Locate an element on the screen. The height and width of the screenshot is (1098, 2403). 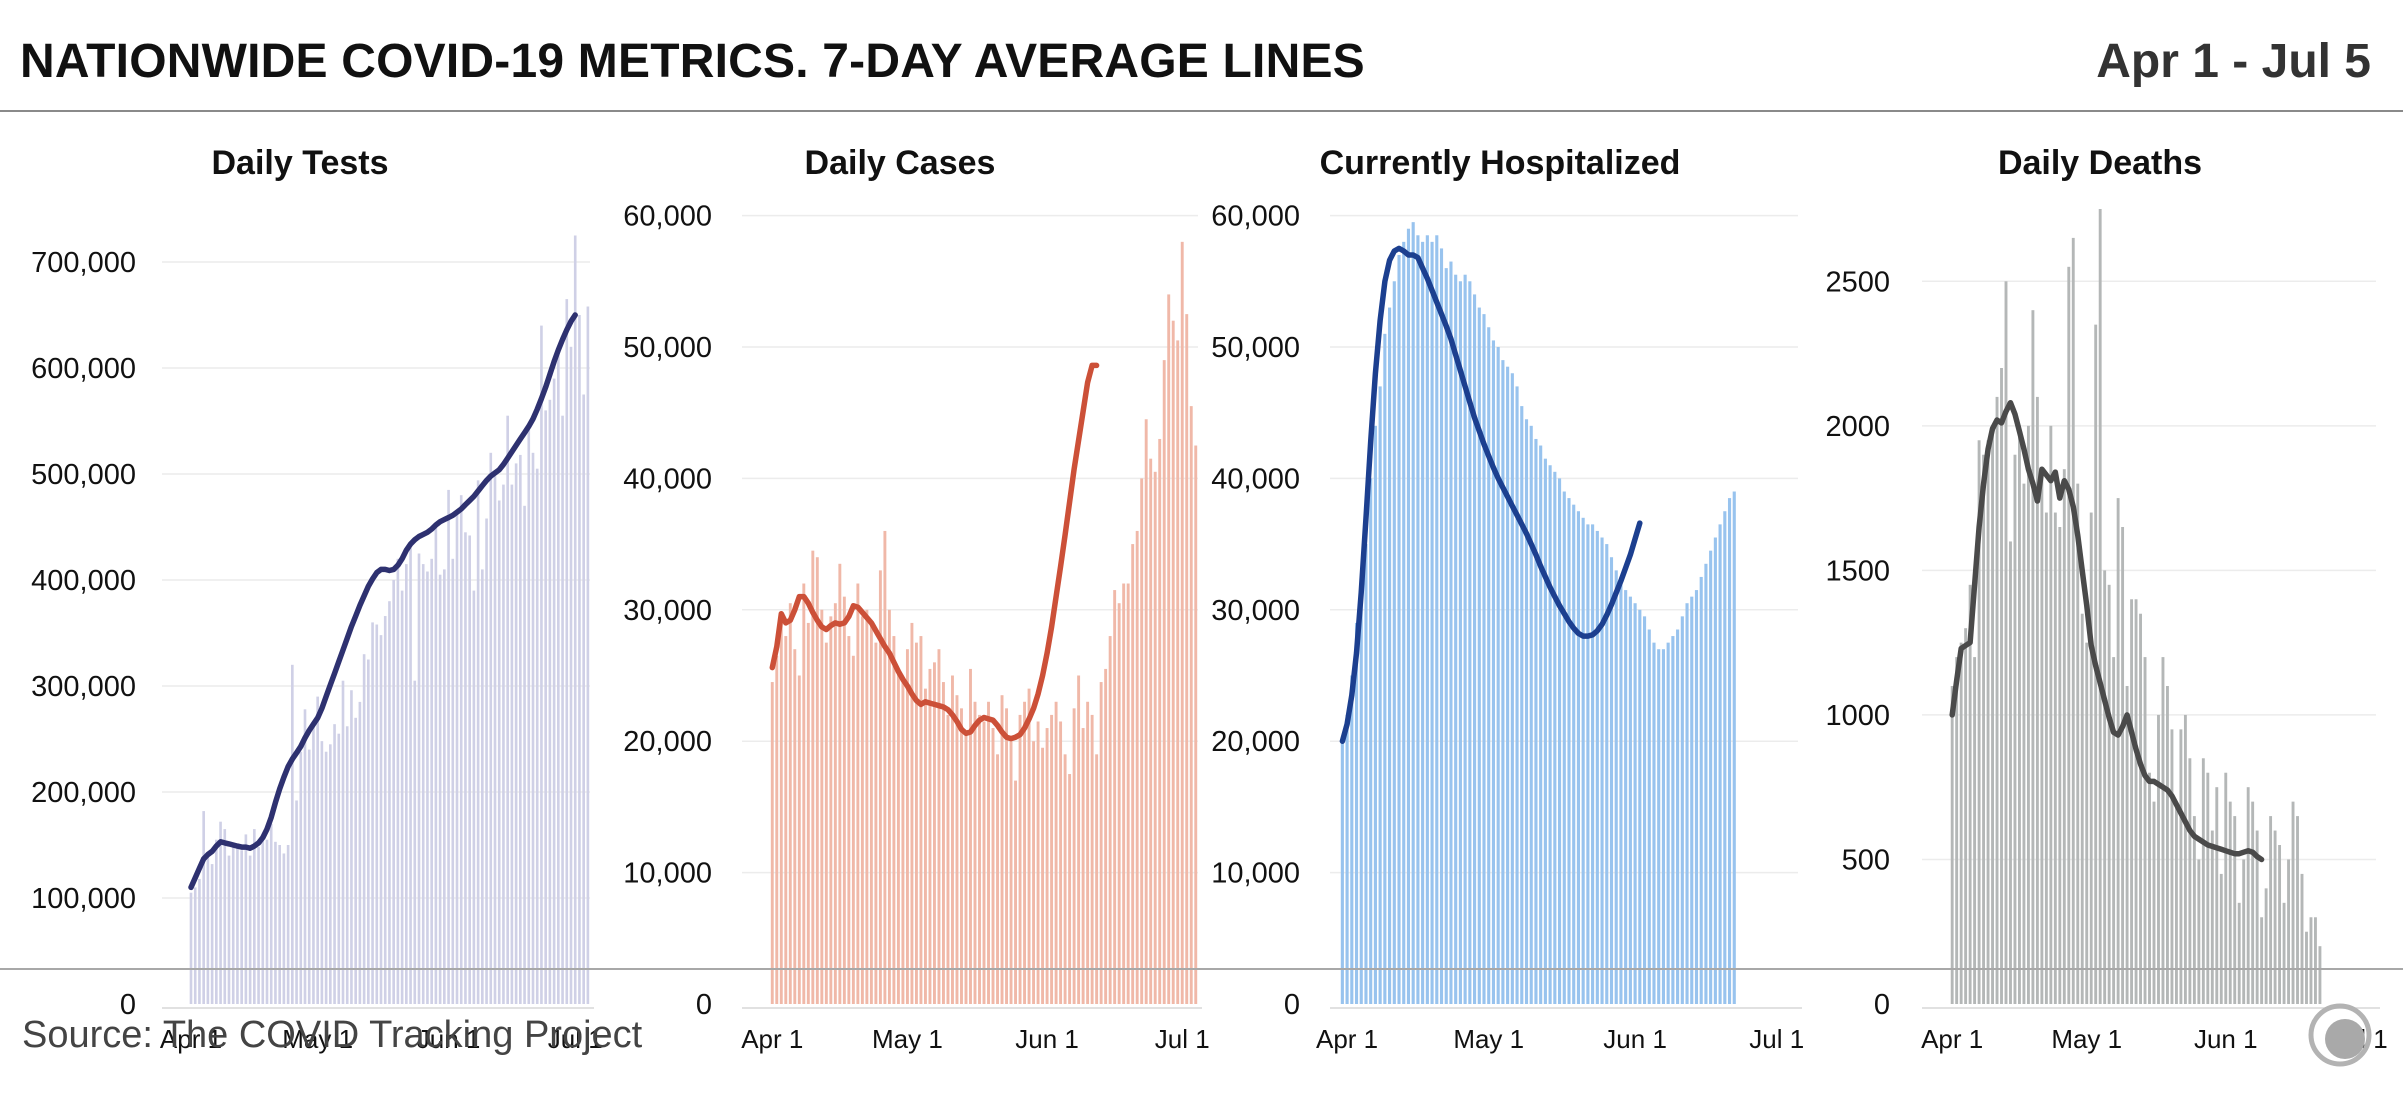
x-tick-label: Apr 1 is located at coordinates (191, 1039).